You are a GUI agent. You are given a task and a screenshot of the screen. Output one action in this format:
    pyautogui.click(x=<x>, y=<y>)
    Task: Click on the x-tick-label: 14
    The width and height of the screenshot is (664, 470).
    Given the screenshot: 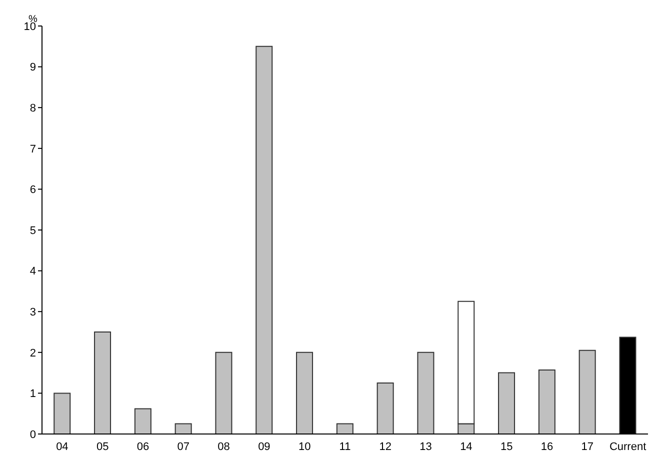 What is the action you would take?
    pyautogui.click(x=466, y=446)
    